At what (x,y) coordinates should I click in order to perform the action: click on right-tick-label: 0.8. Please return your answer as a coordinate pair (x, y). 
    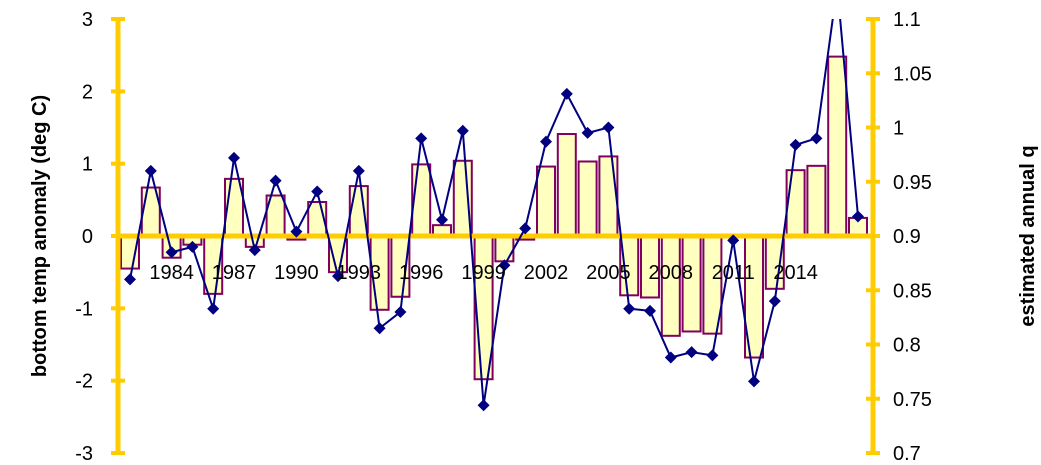
    Looking at the image, I should click on (907, 346).